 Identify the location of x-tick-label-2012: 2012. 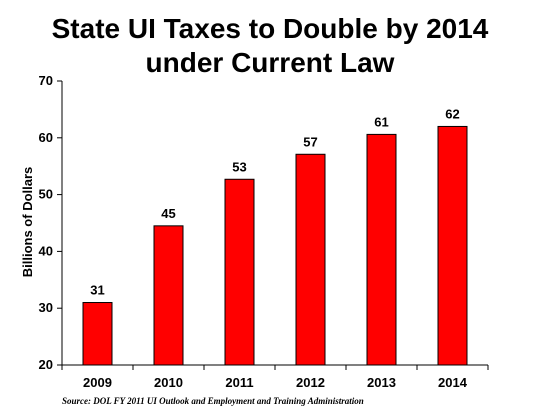
(310, 382).